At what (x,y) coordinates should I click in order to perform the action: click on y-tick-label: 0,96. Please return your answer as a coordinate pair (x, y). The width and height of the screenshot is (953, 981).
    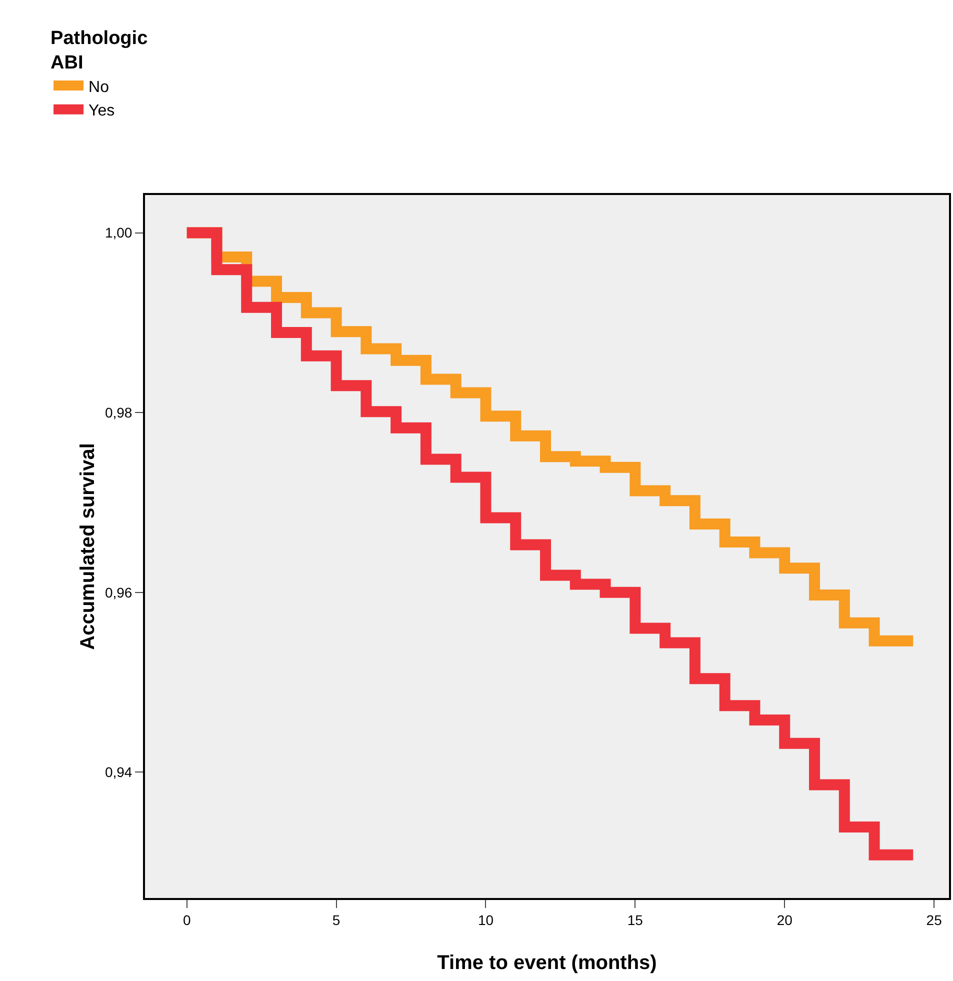
    Looking at the image, I should click on (118, 592).